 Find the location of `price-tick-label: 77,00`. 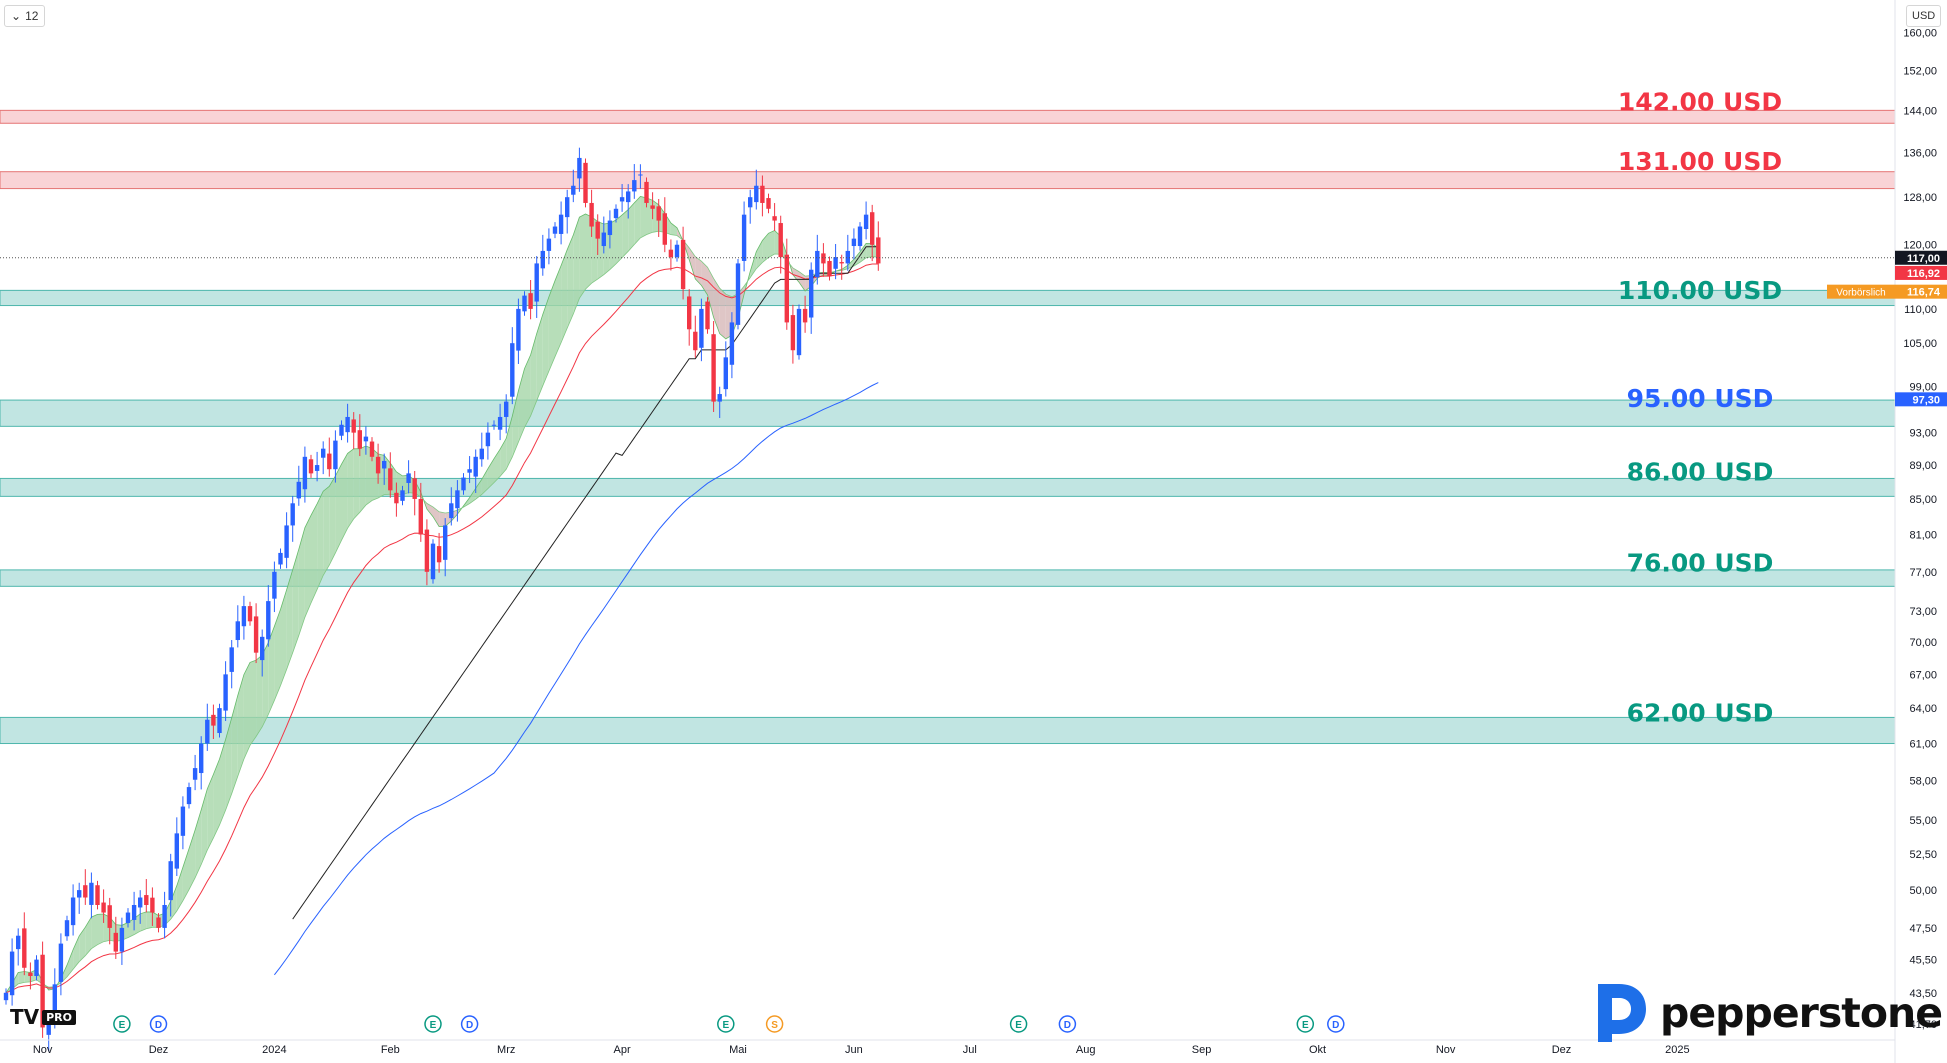

price-tick-label: 77,00 is located at coordinates (1923, 573).